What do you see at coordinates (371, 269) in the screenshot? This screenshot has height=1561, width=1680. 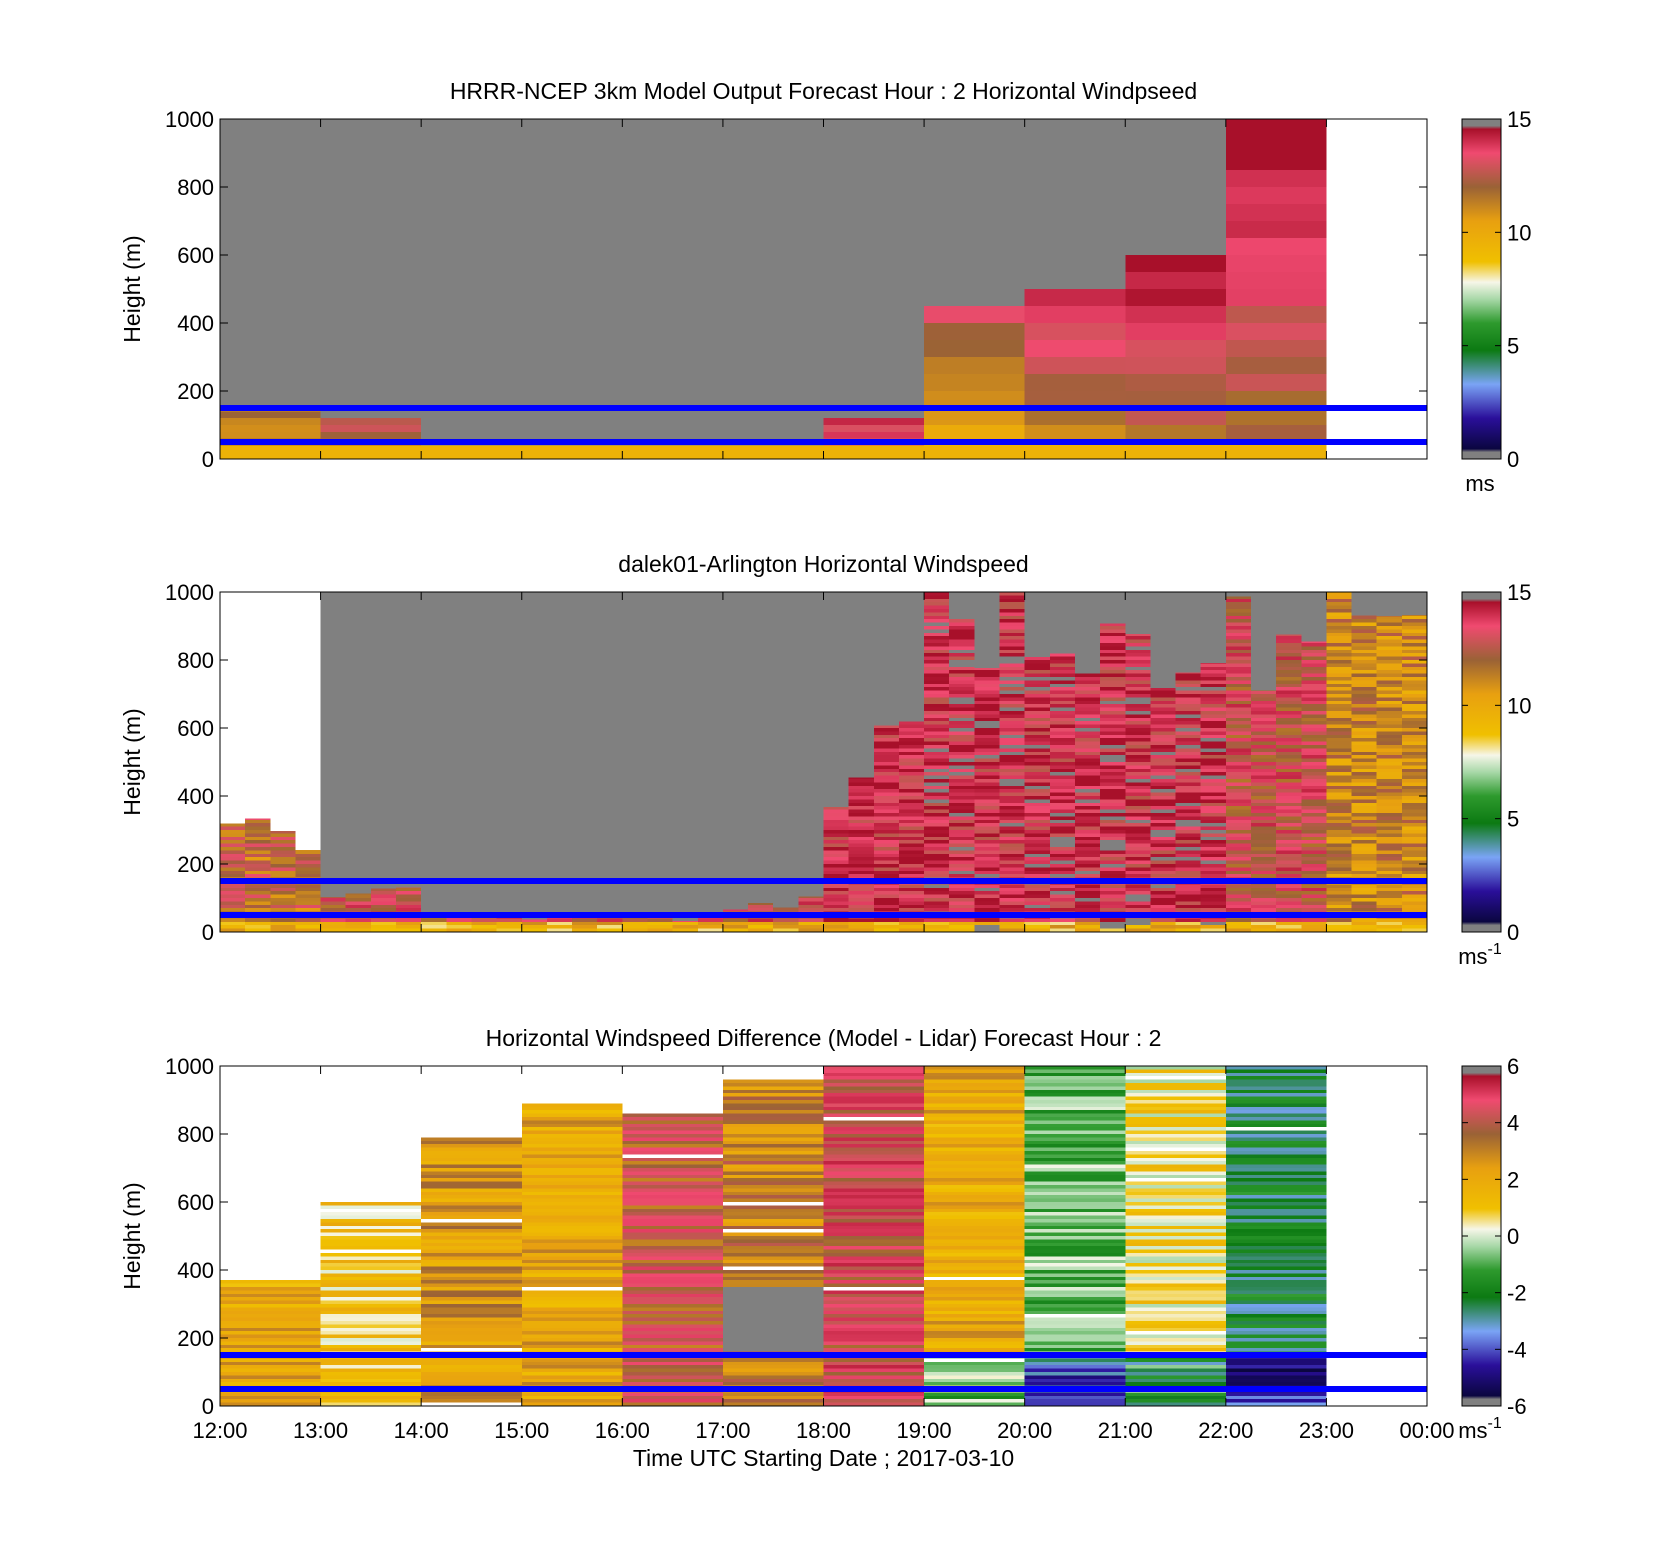 I see `missing-data-cell` at bounding box center [371, 269].